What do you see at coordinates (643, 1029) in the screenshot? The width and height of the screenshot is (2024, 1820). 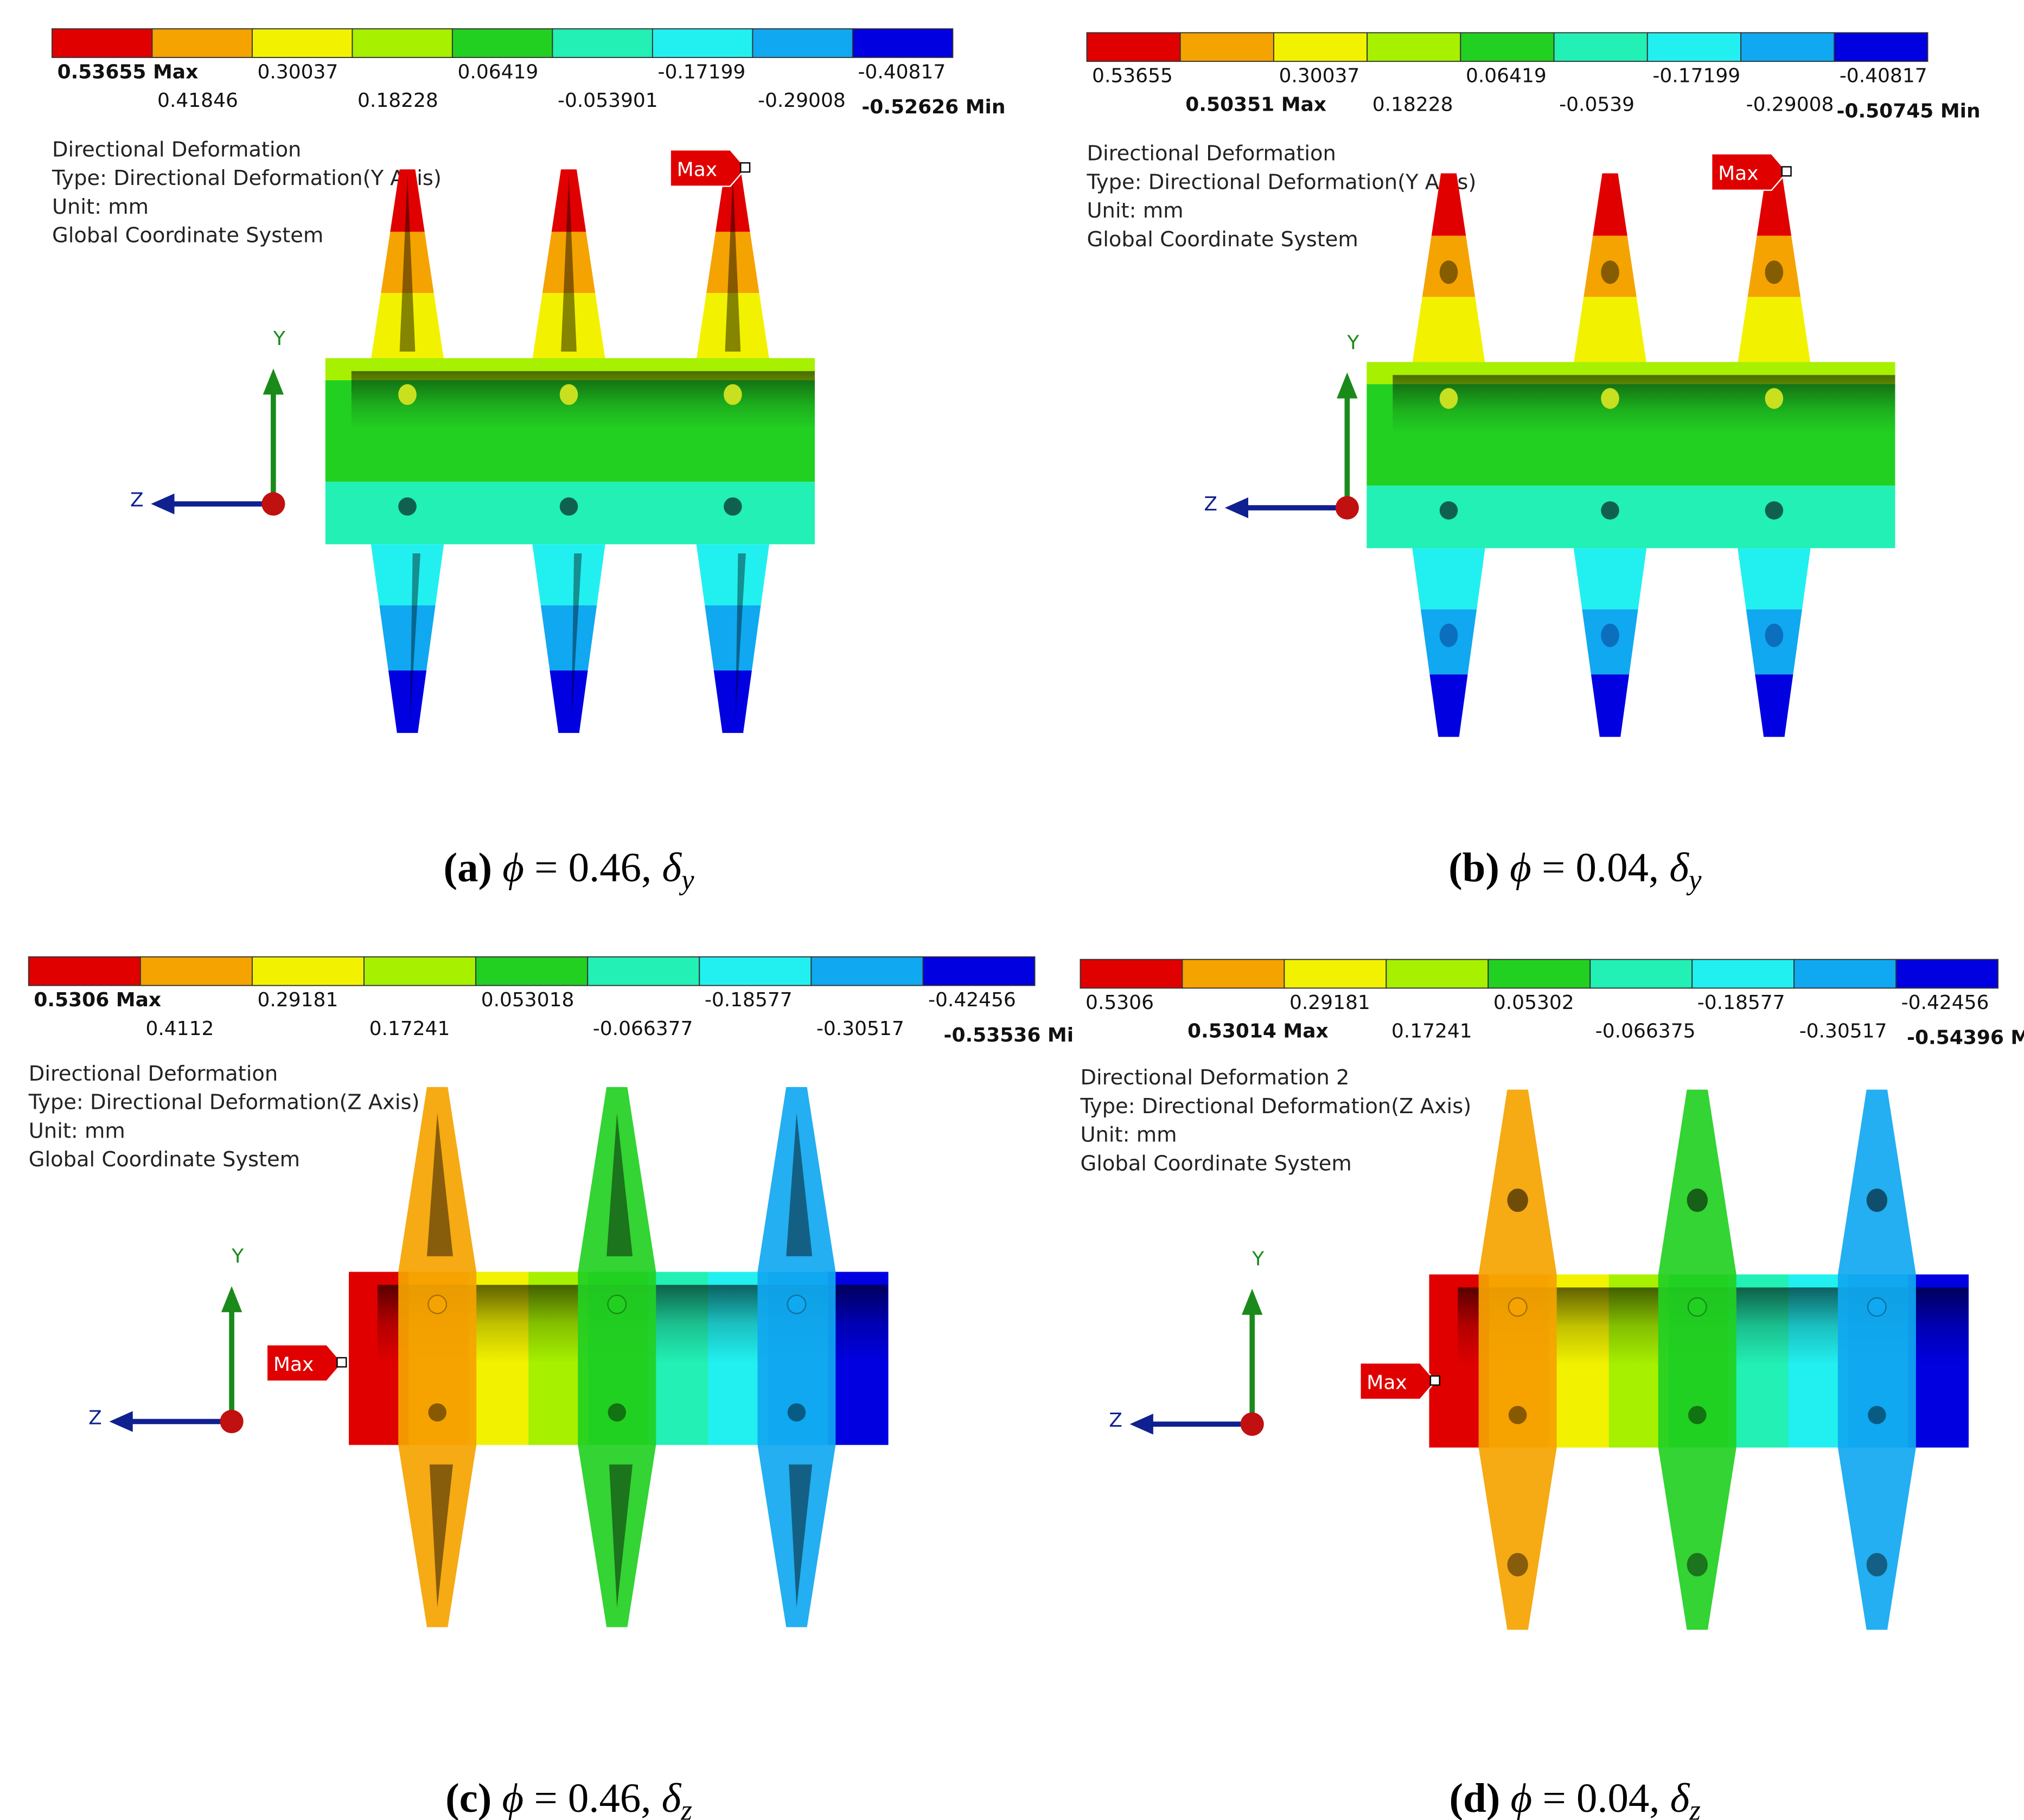 I see `legend-label: -0.066377` at bounding box center [643, 1029].